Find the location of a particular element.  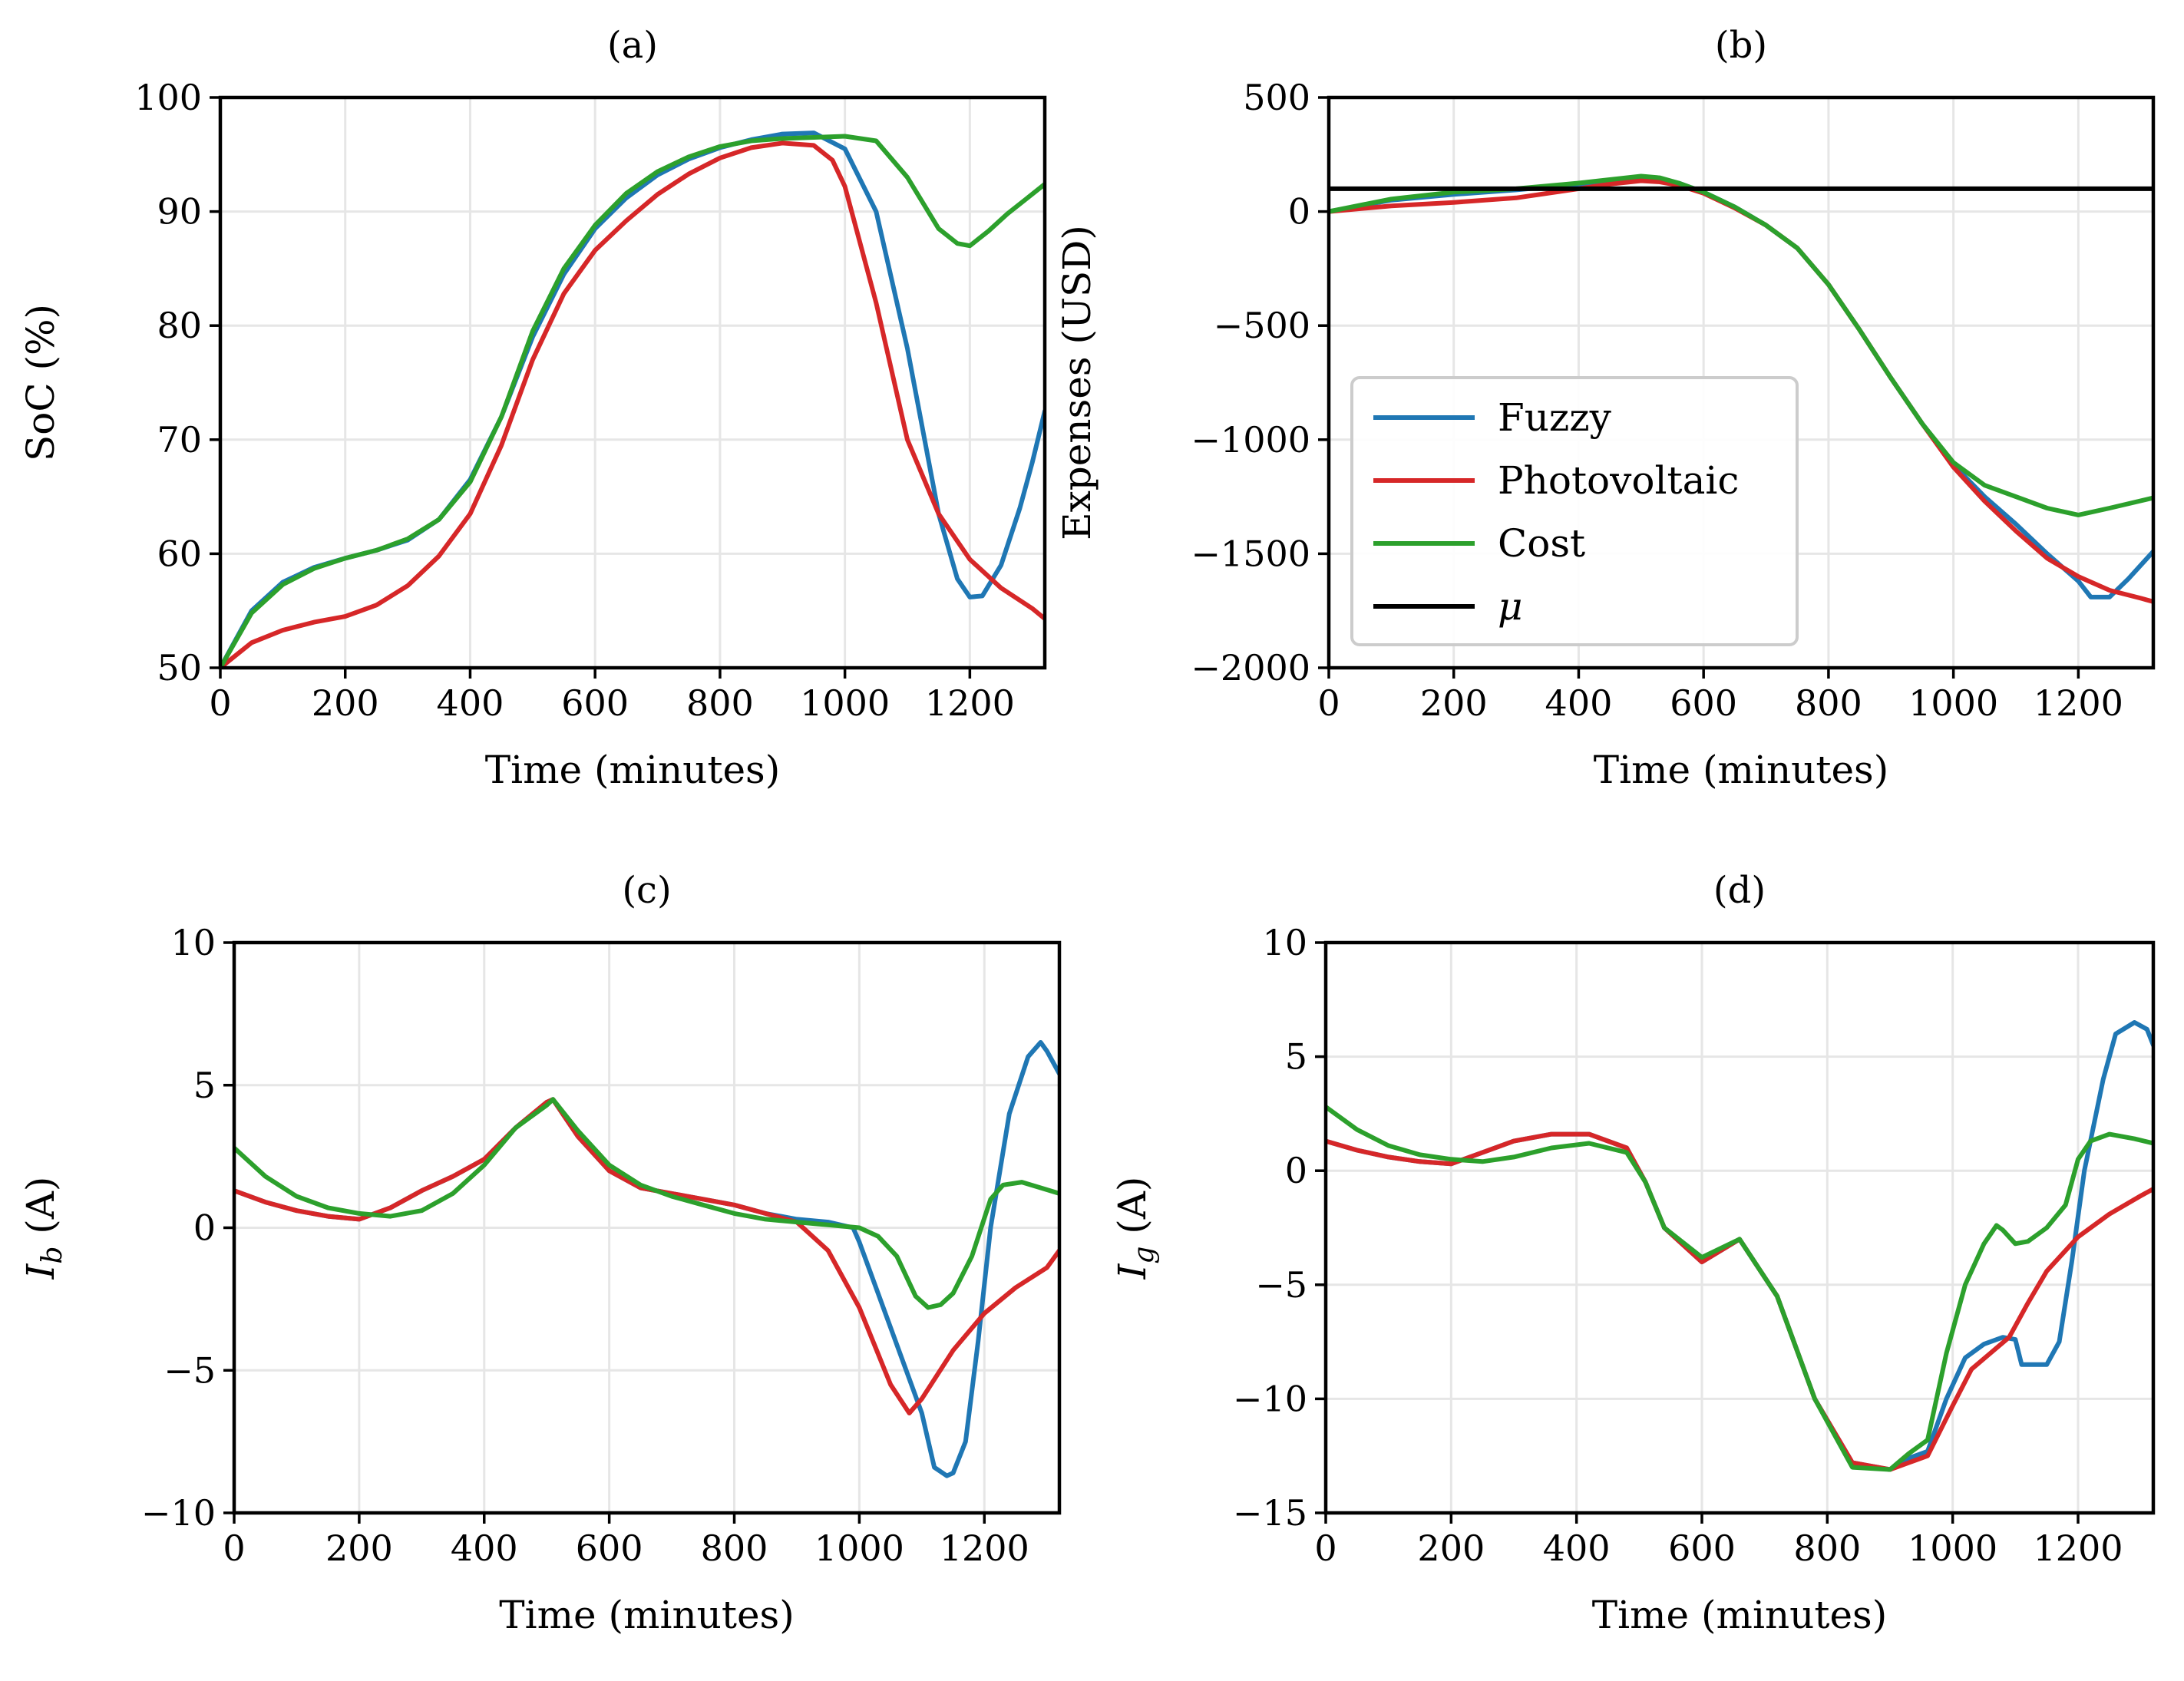

panel-d-y-tick-label: 10 is located at coordinates (1284, 942).